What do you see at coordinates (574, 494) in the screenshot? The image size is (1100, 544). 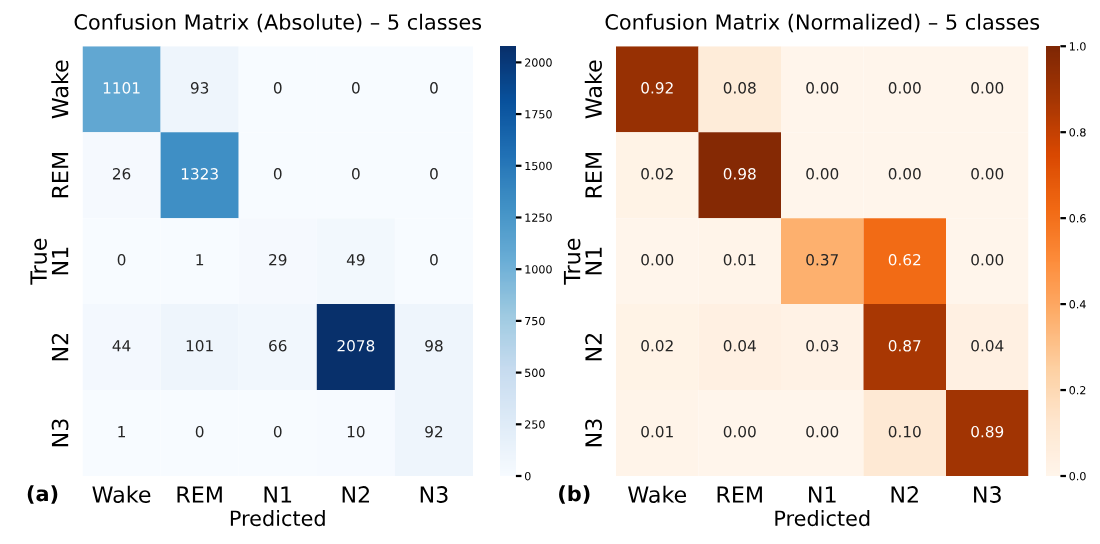 I see `text: (b)` at bounding box center [574, 494].